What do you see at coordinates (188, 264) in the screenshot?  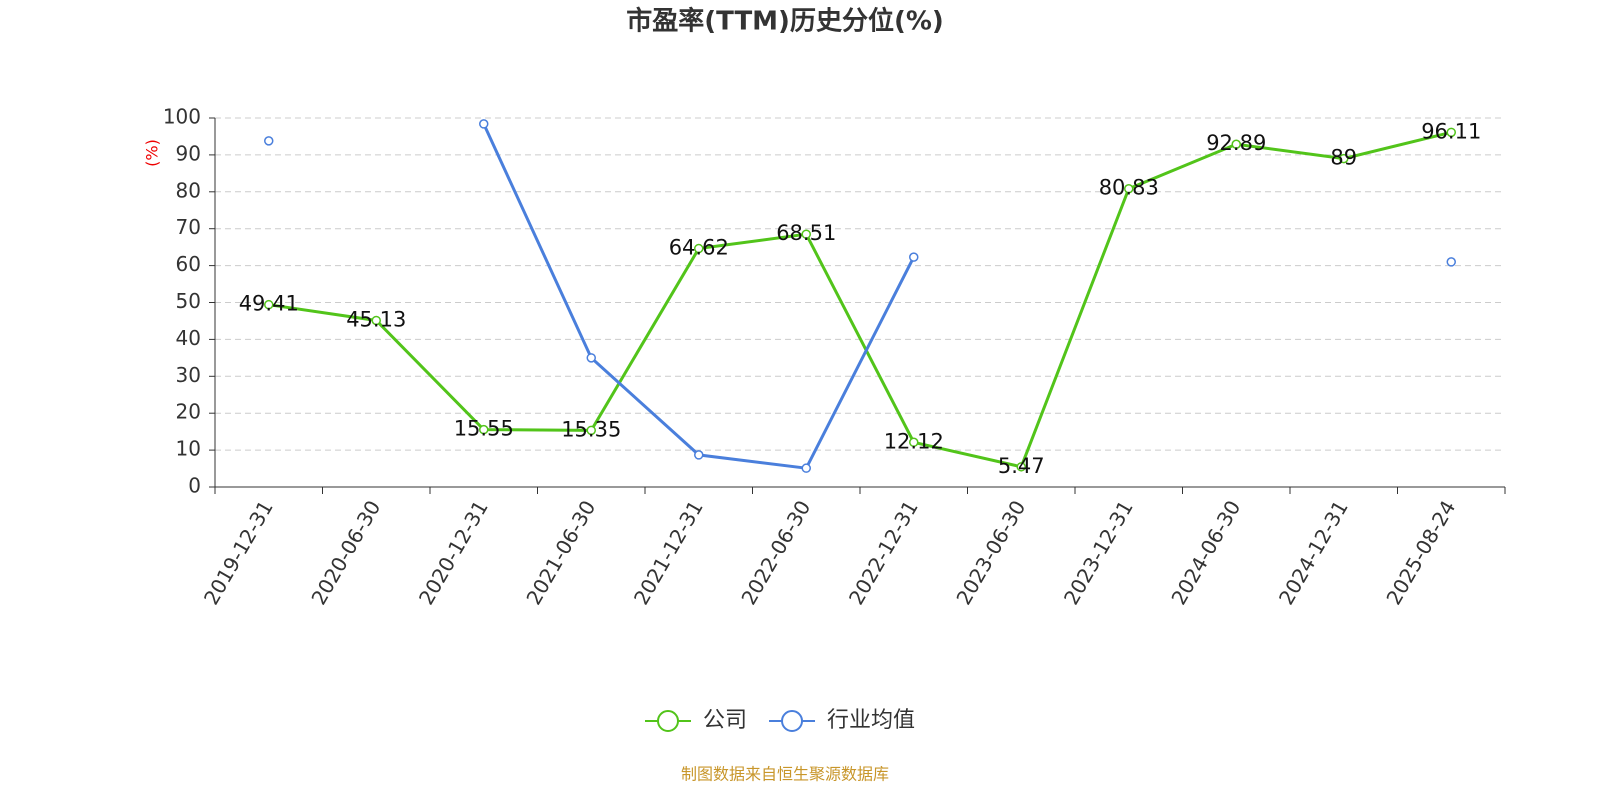 I see `y-tick-label: 60` at bounding box center [188, 264].